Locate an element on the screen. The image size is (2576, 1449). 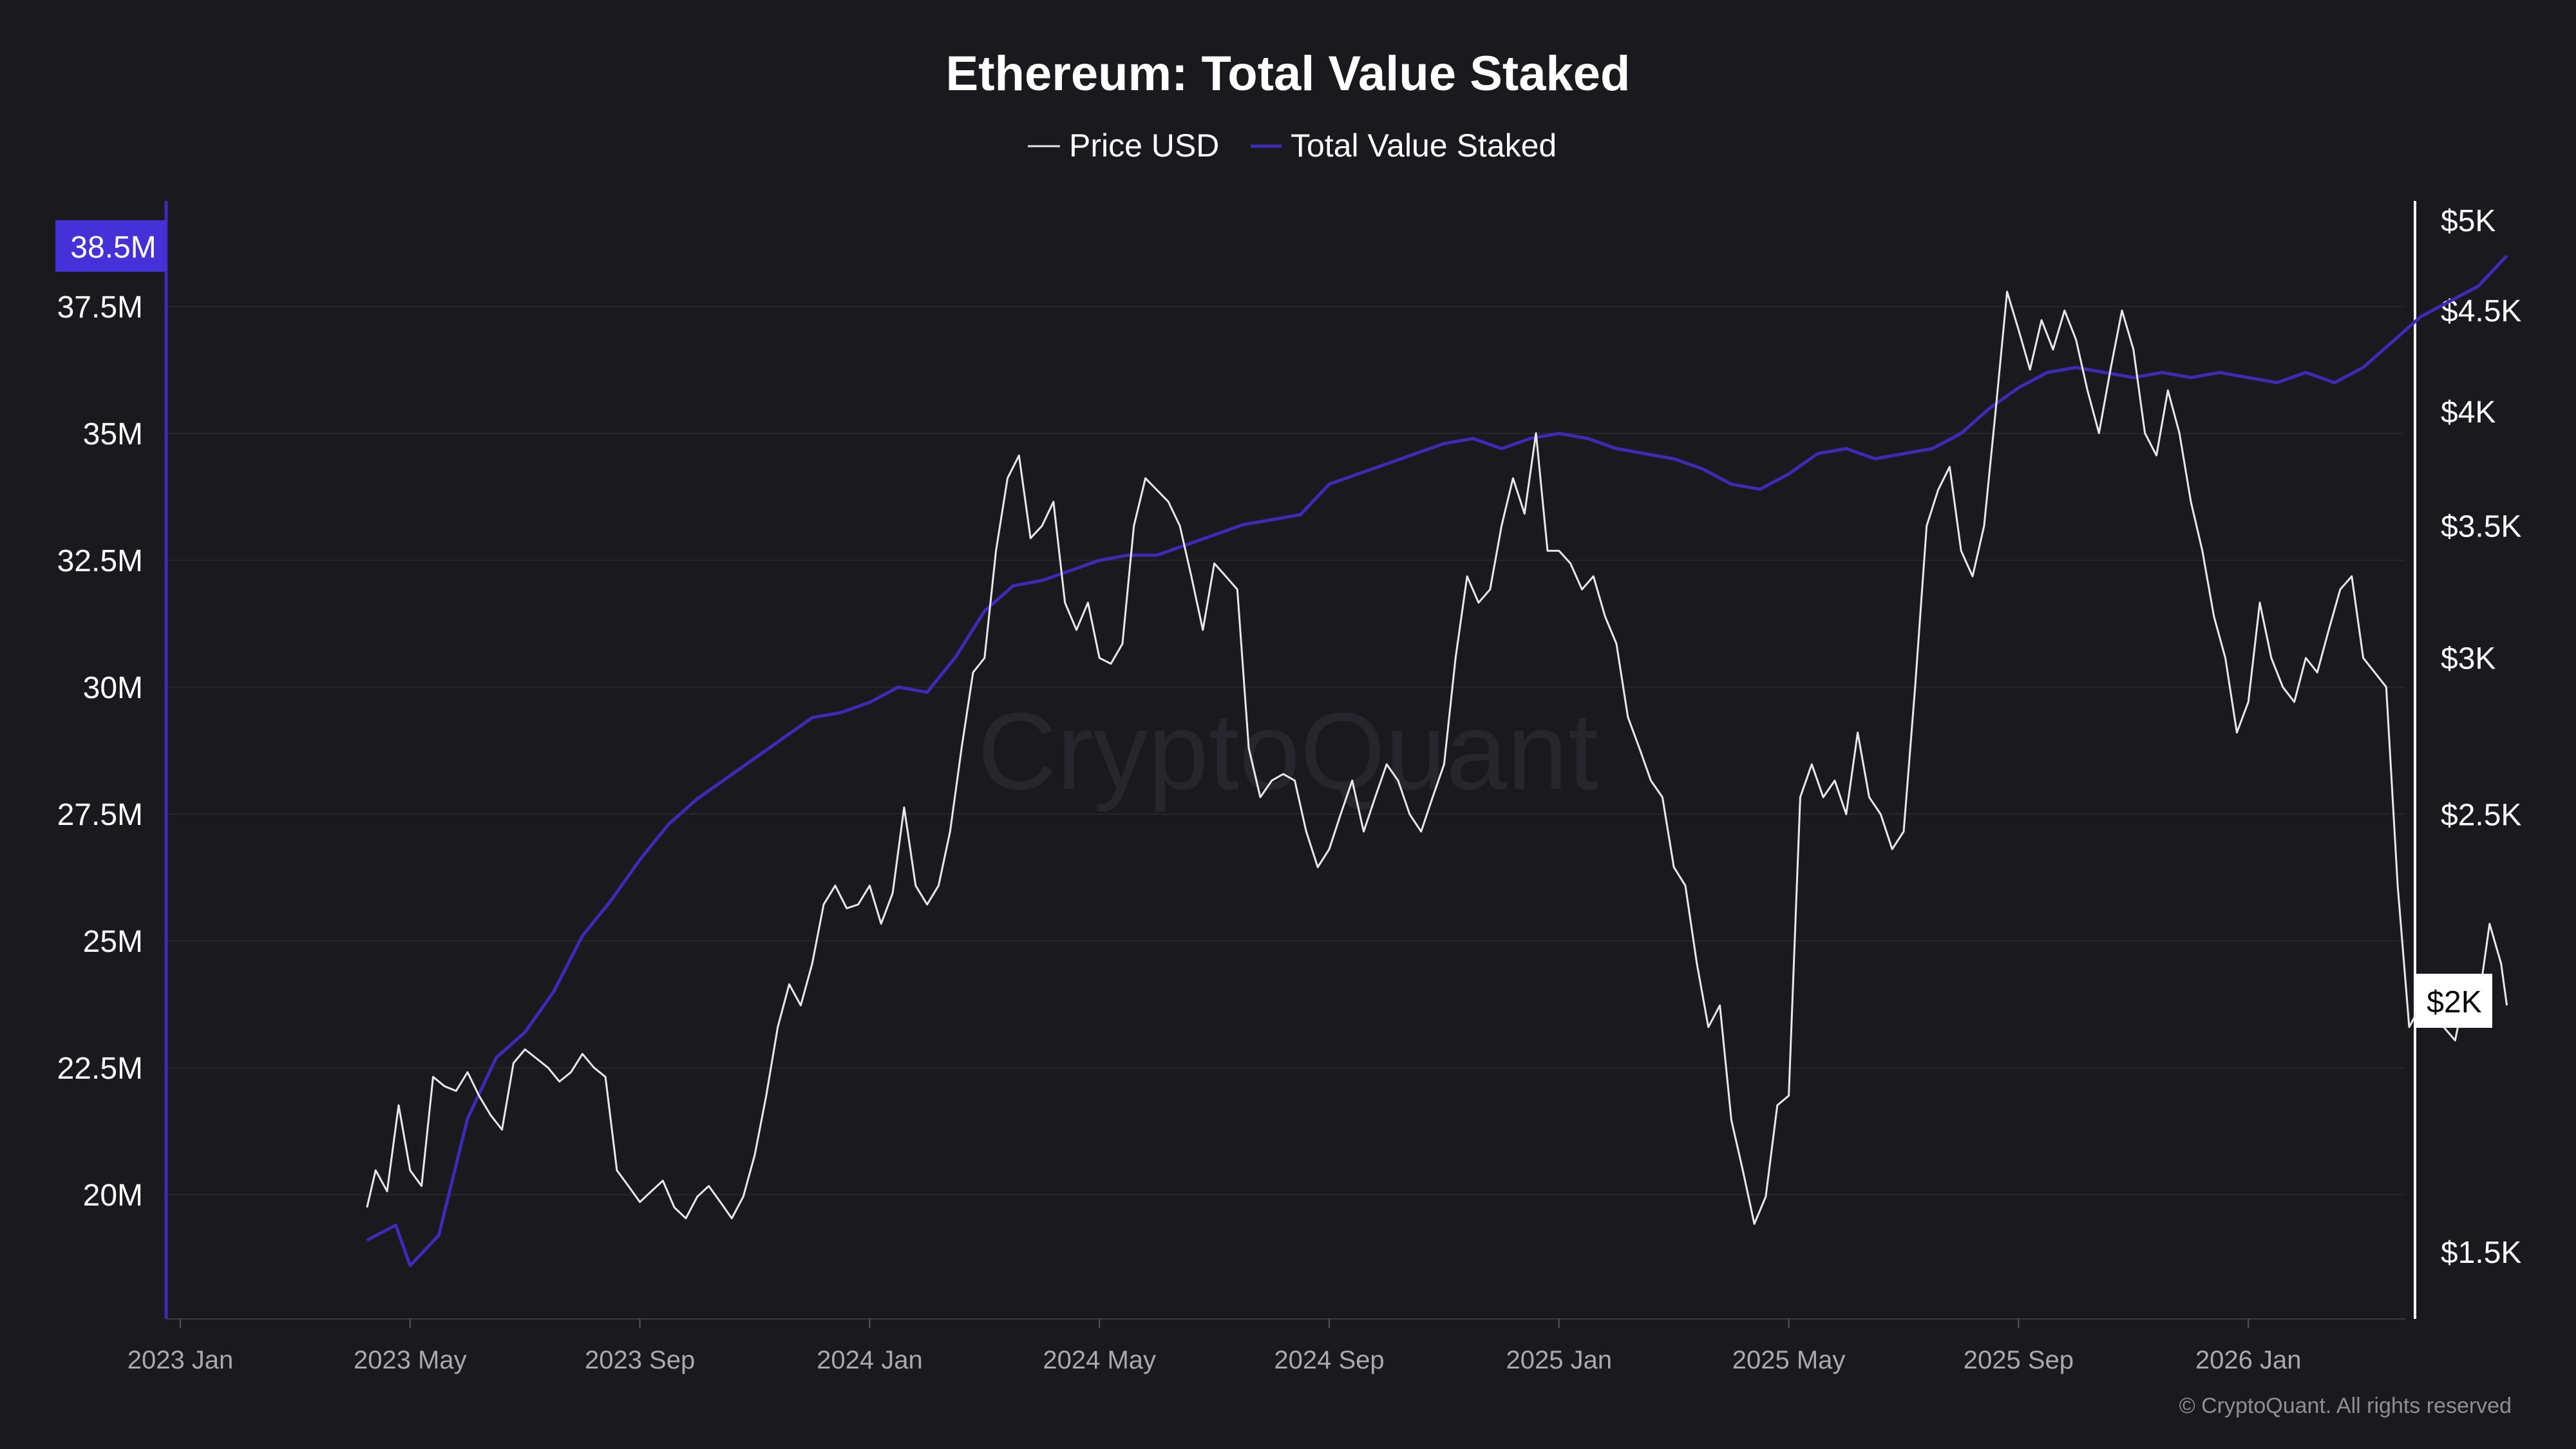
x-tick-label: 2024 Jan is located at coordinates (870, 1360).